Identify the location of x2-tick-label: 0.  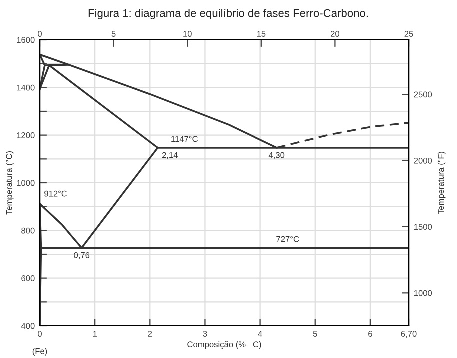
(40, 34).